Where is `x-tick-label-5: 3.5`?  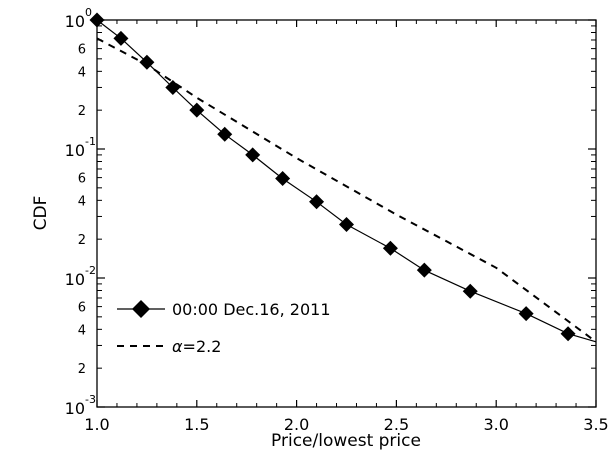
x-tick-label-5: 3.5 is located at coordinates (595, 424).